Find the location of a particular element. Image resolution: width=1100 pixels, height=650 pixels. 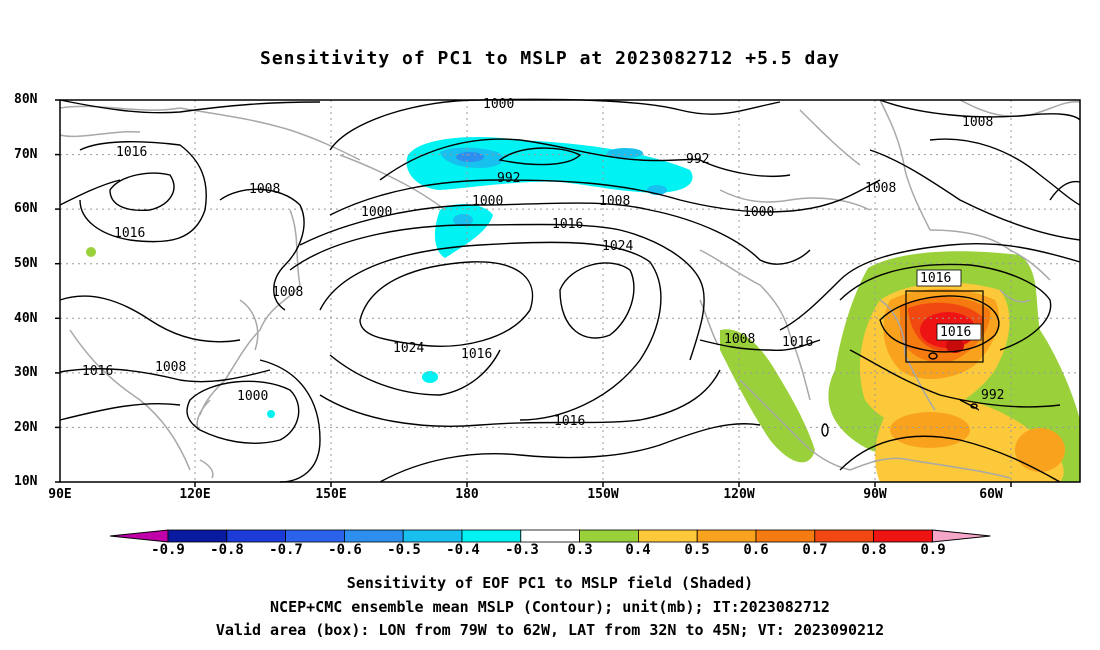

colorbar-label: 0.6 is located at coordinates (756, 550).